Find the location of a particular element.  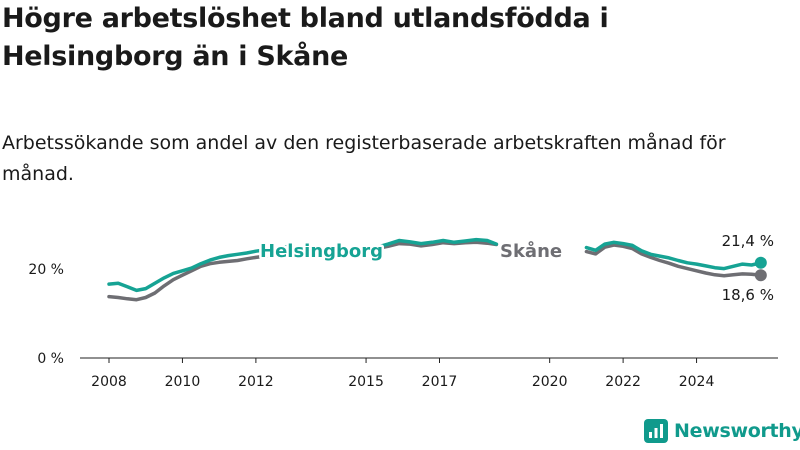

newsworthy-logo: Newsworthy is located at coordinates (722, 431).